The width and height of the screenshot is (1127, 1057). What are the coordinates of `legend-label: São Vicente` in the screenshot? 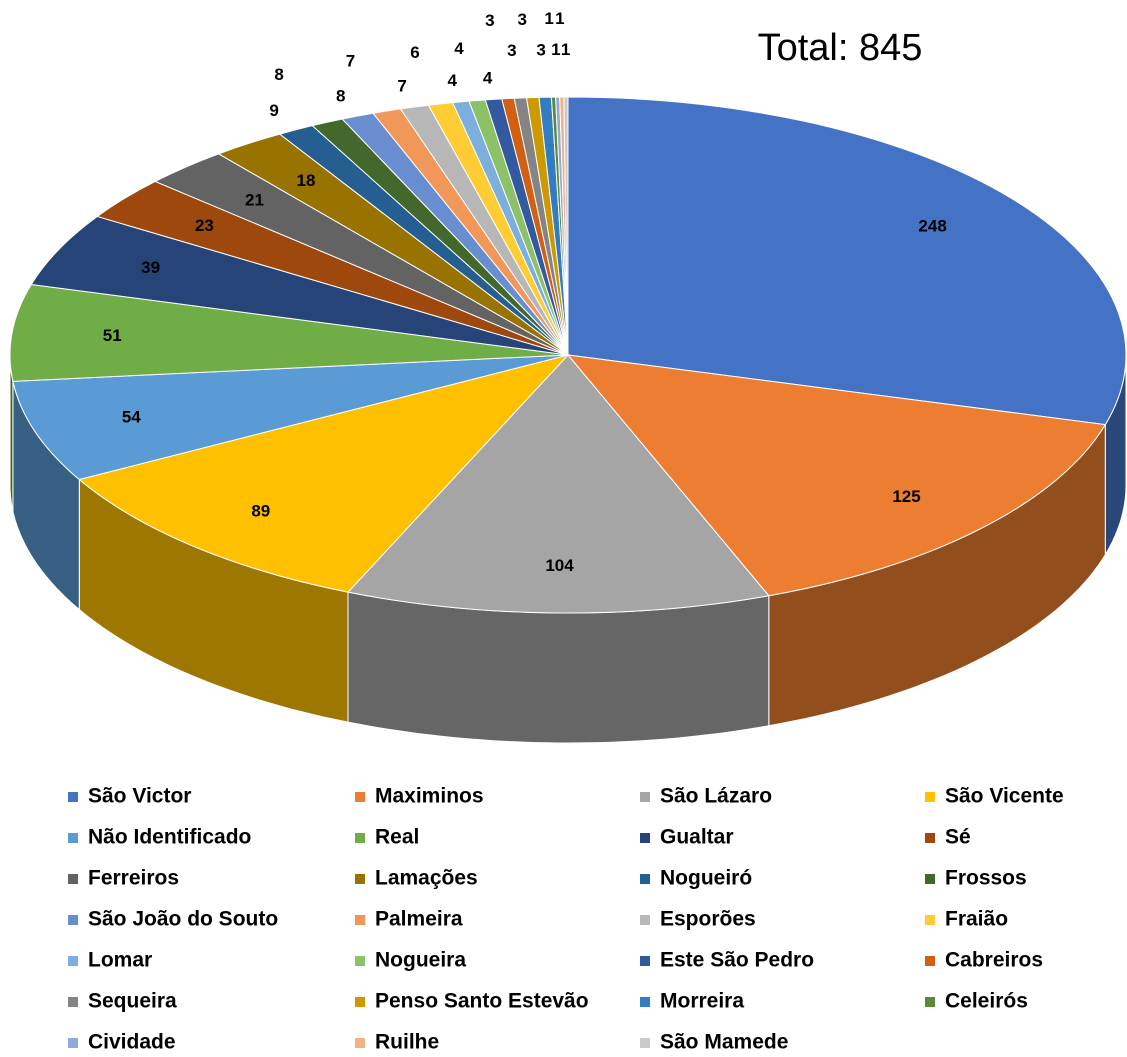 It's located at (1004, 796).